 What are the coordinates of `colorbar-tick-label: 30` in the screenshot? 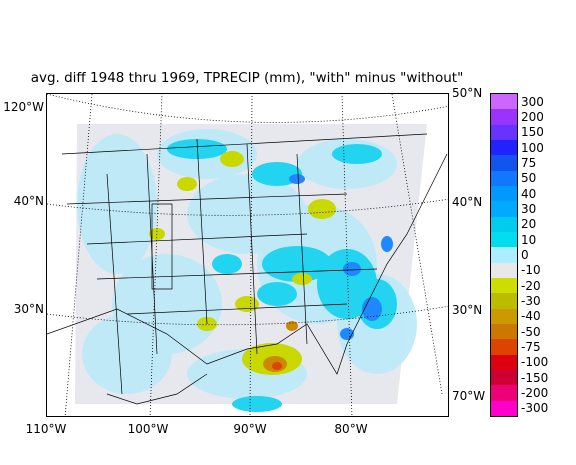 It's located at (529, 209).